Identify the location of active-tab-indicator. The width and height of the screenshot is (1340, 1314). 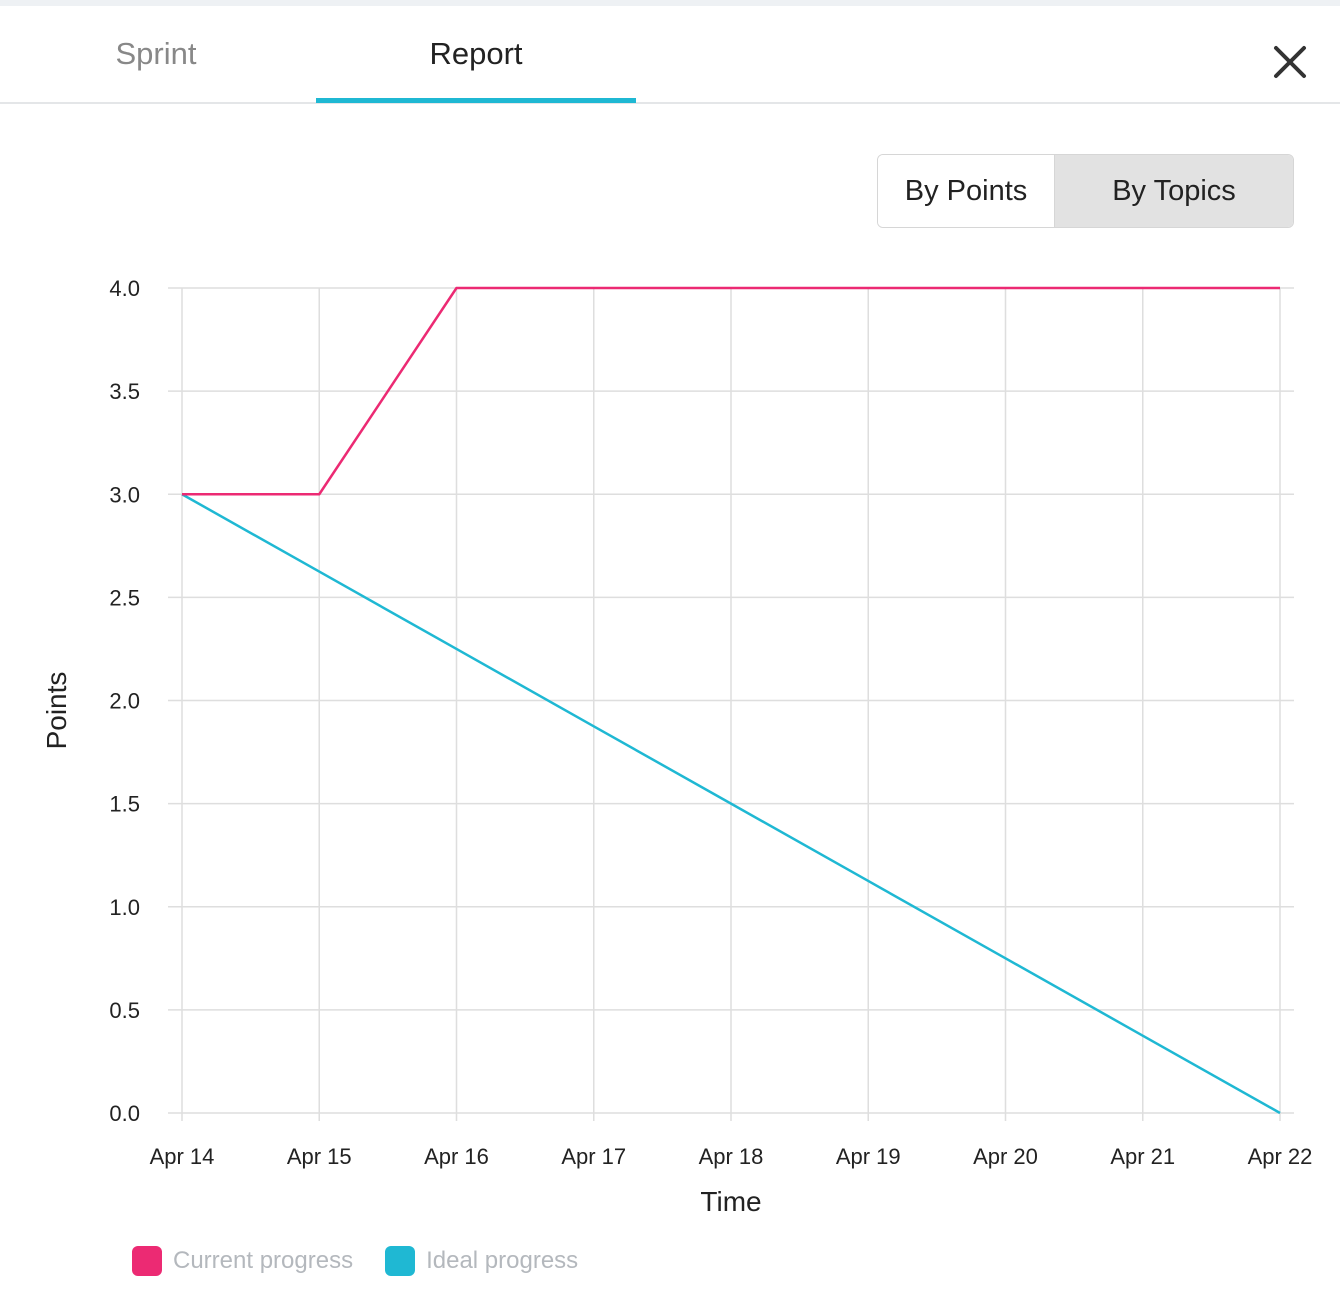
(476, 100).